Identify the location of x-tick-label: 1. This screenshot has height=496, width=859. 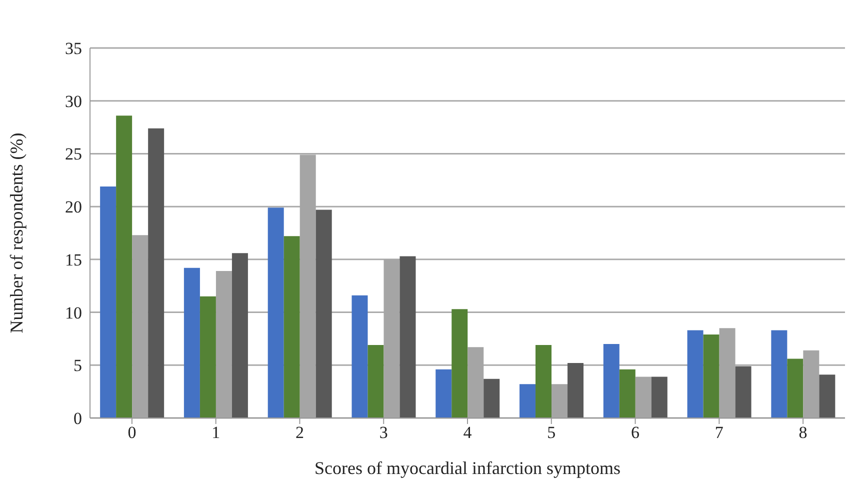
(216, 432).